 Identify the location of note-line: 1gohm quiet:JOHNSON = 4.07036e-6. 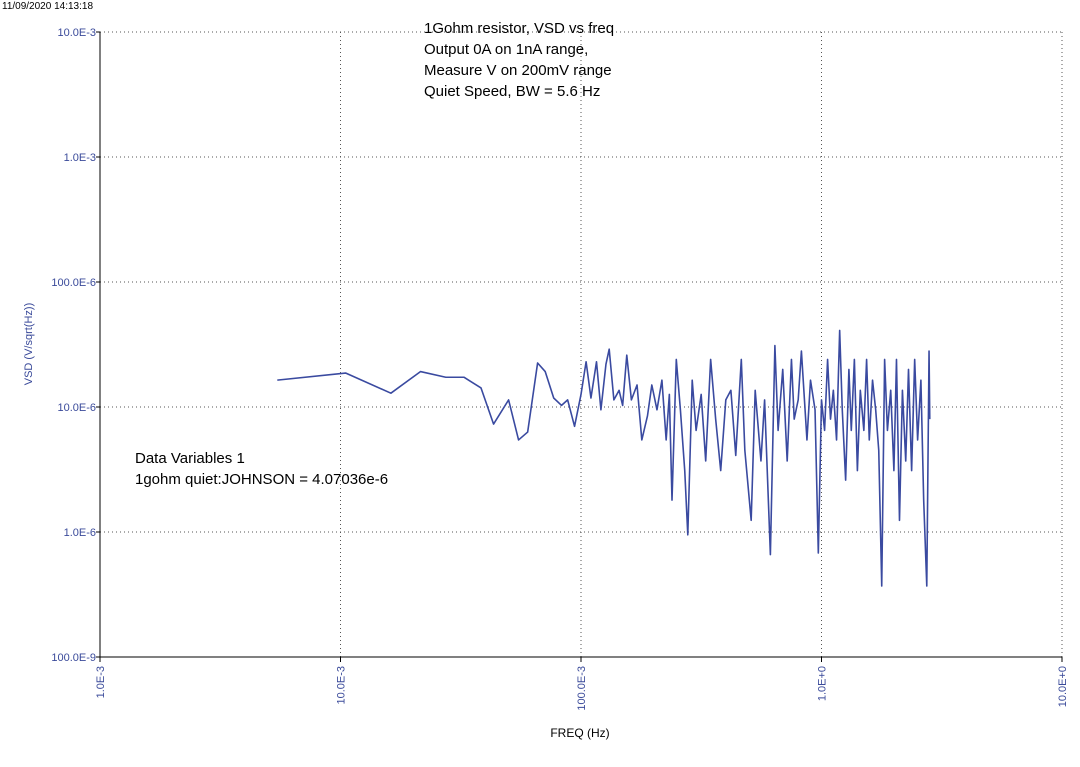
(261, 479).